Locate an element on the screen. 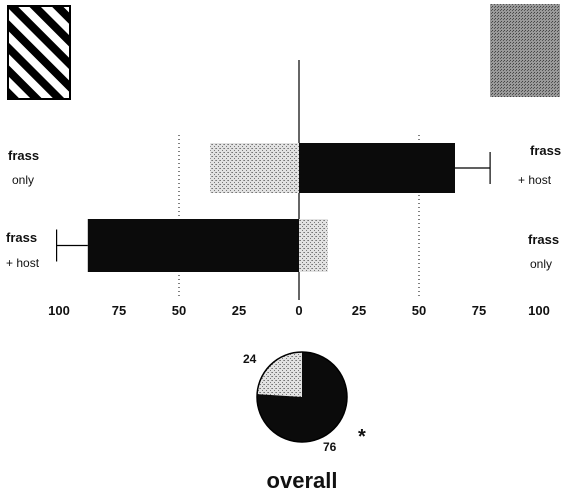 The image size is (565, 492). row2-left-sublabel: + host is located at coordinates (23, 263).